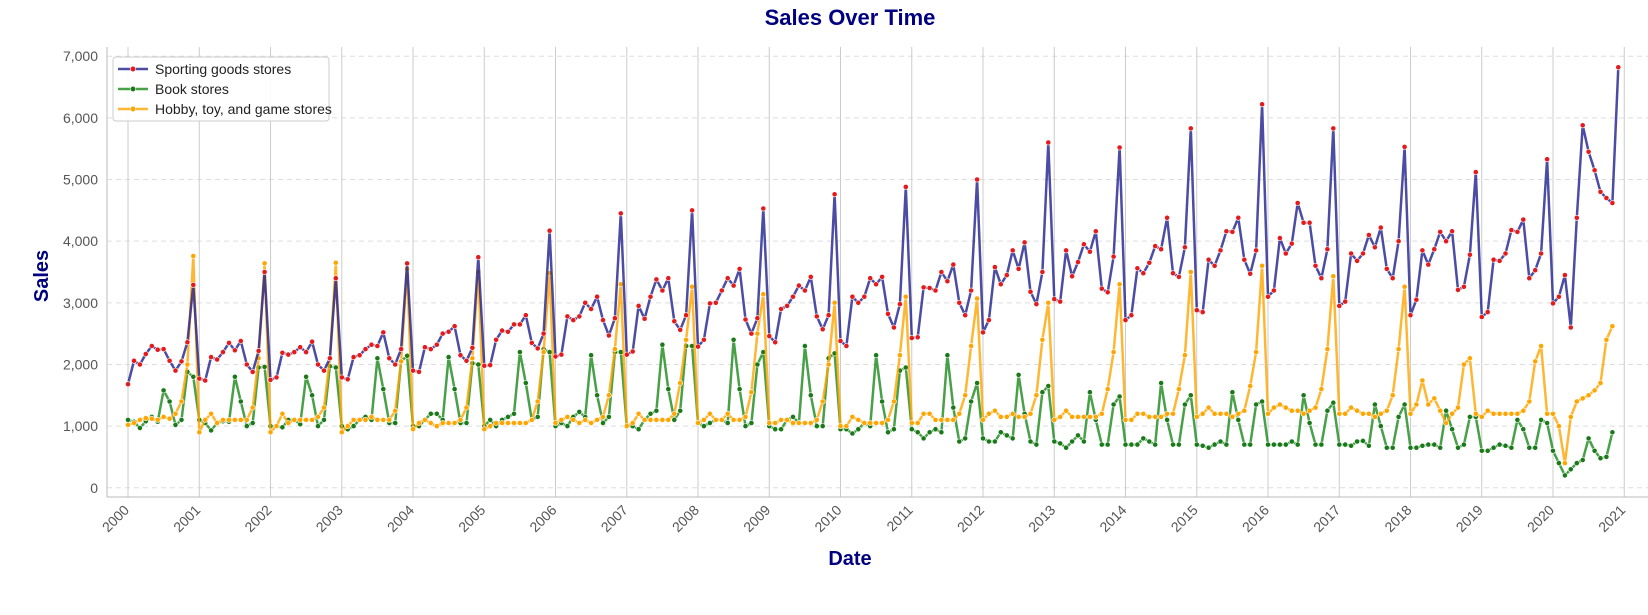 Image resolution: width=1648 pixels, height=615 pixels. I want to click on chart-title: Sales Over Time, so click(850, 17).